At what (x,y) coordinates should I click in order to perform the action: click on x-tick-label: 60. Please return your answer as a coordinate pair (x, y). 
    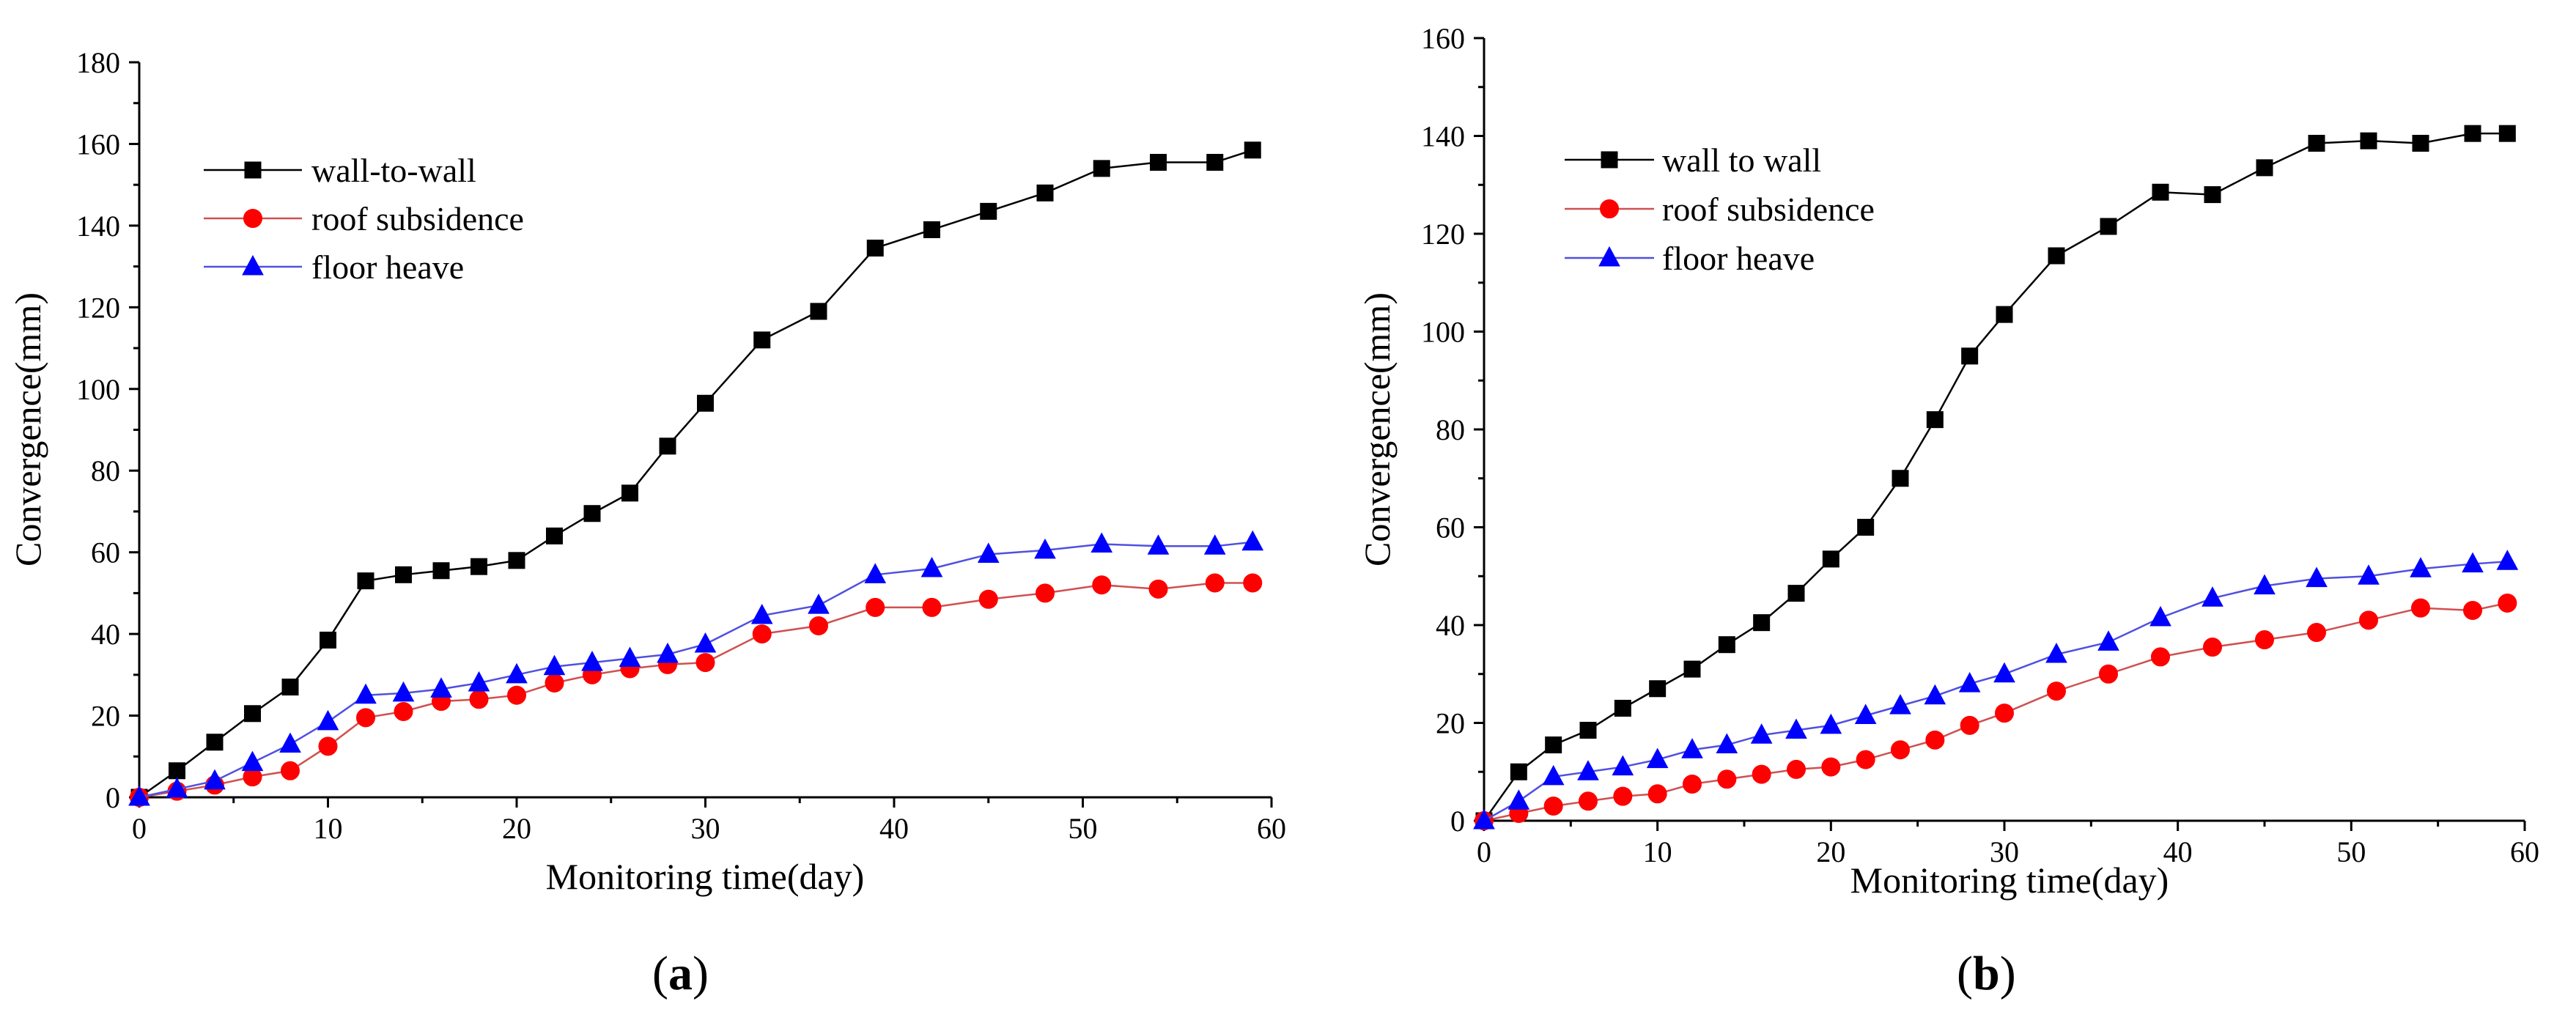
    Looking at the image, I should click on (1271, 828).